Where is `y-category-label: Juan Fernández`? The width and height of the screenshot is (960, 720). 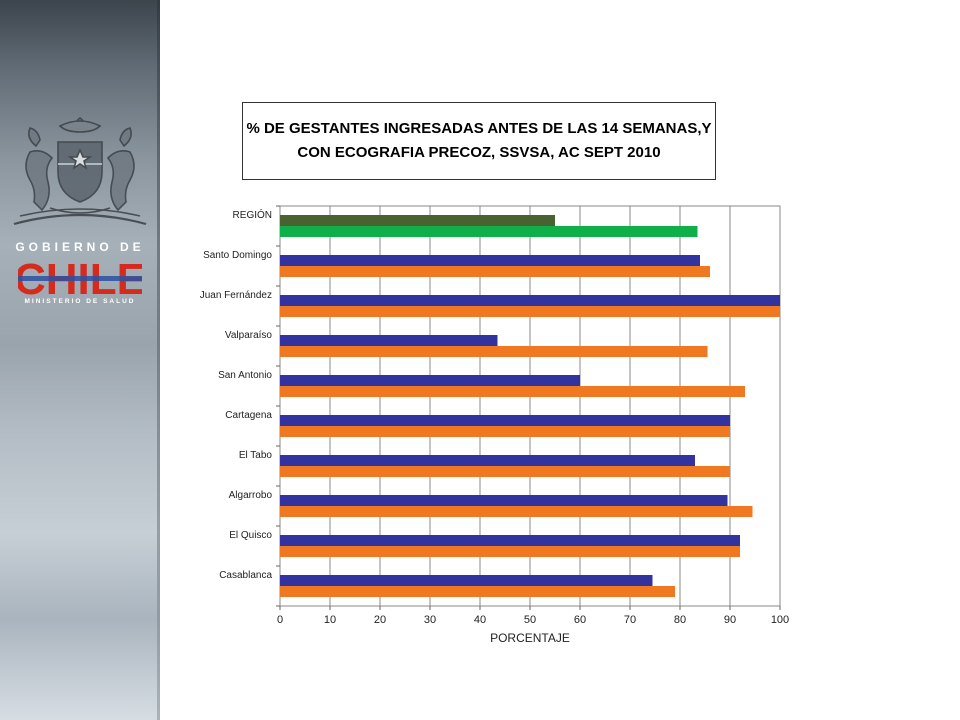 y-category-label: Juan Fernández is located at coordinates (236, 295).